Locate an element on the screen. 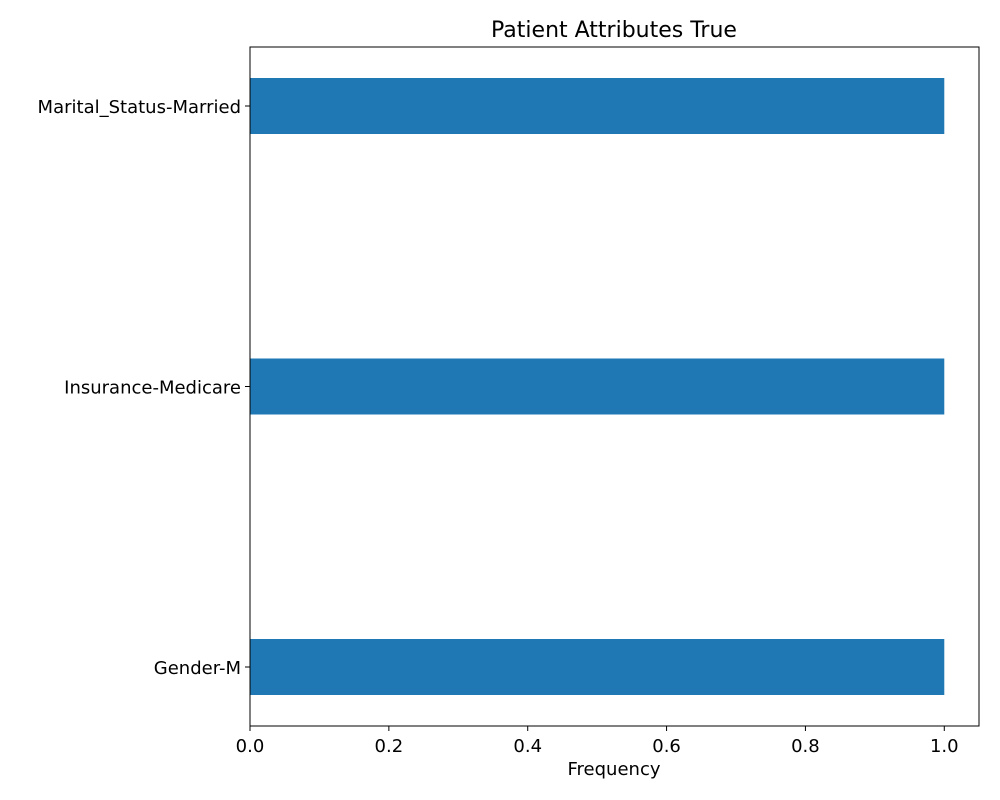  y-tick-label-2: Gender-M is located at coordinates (197, 668).